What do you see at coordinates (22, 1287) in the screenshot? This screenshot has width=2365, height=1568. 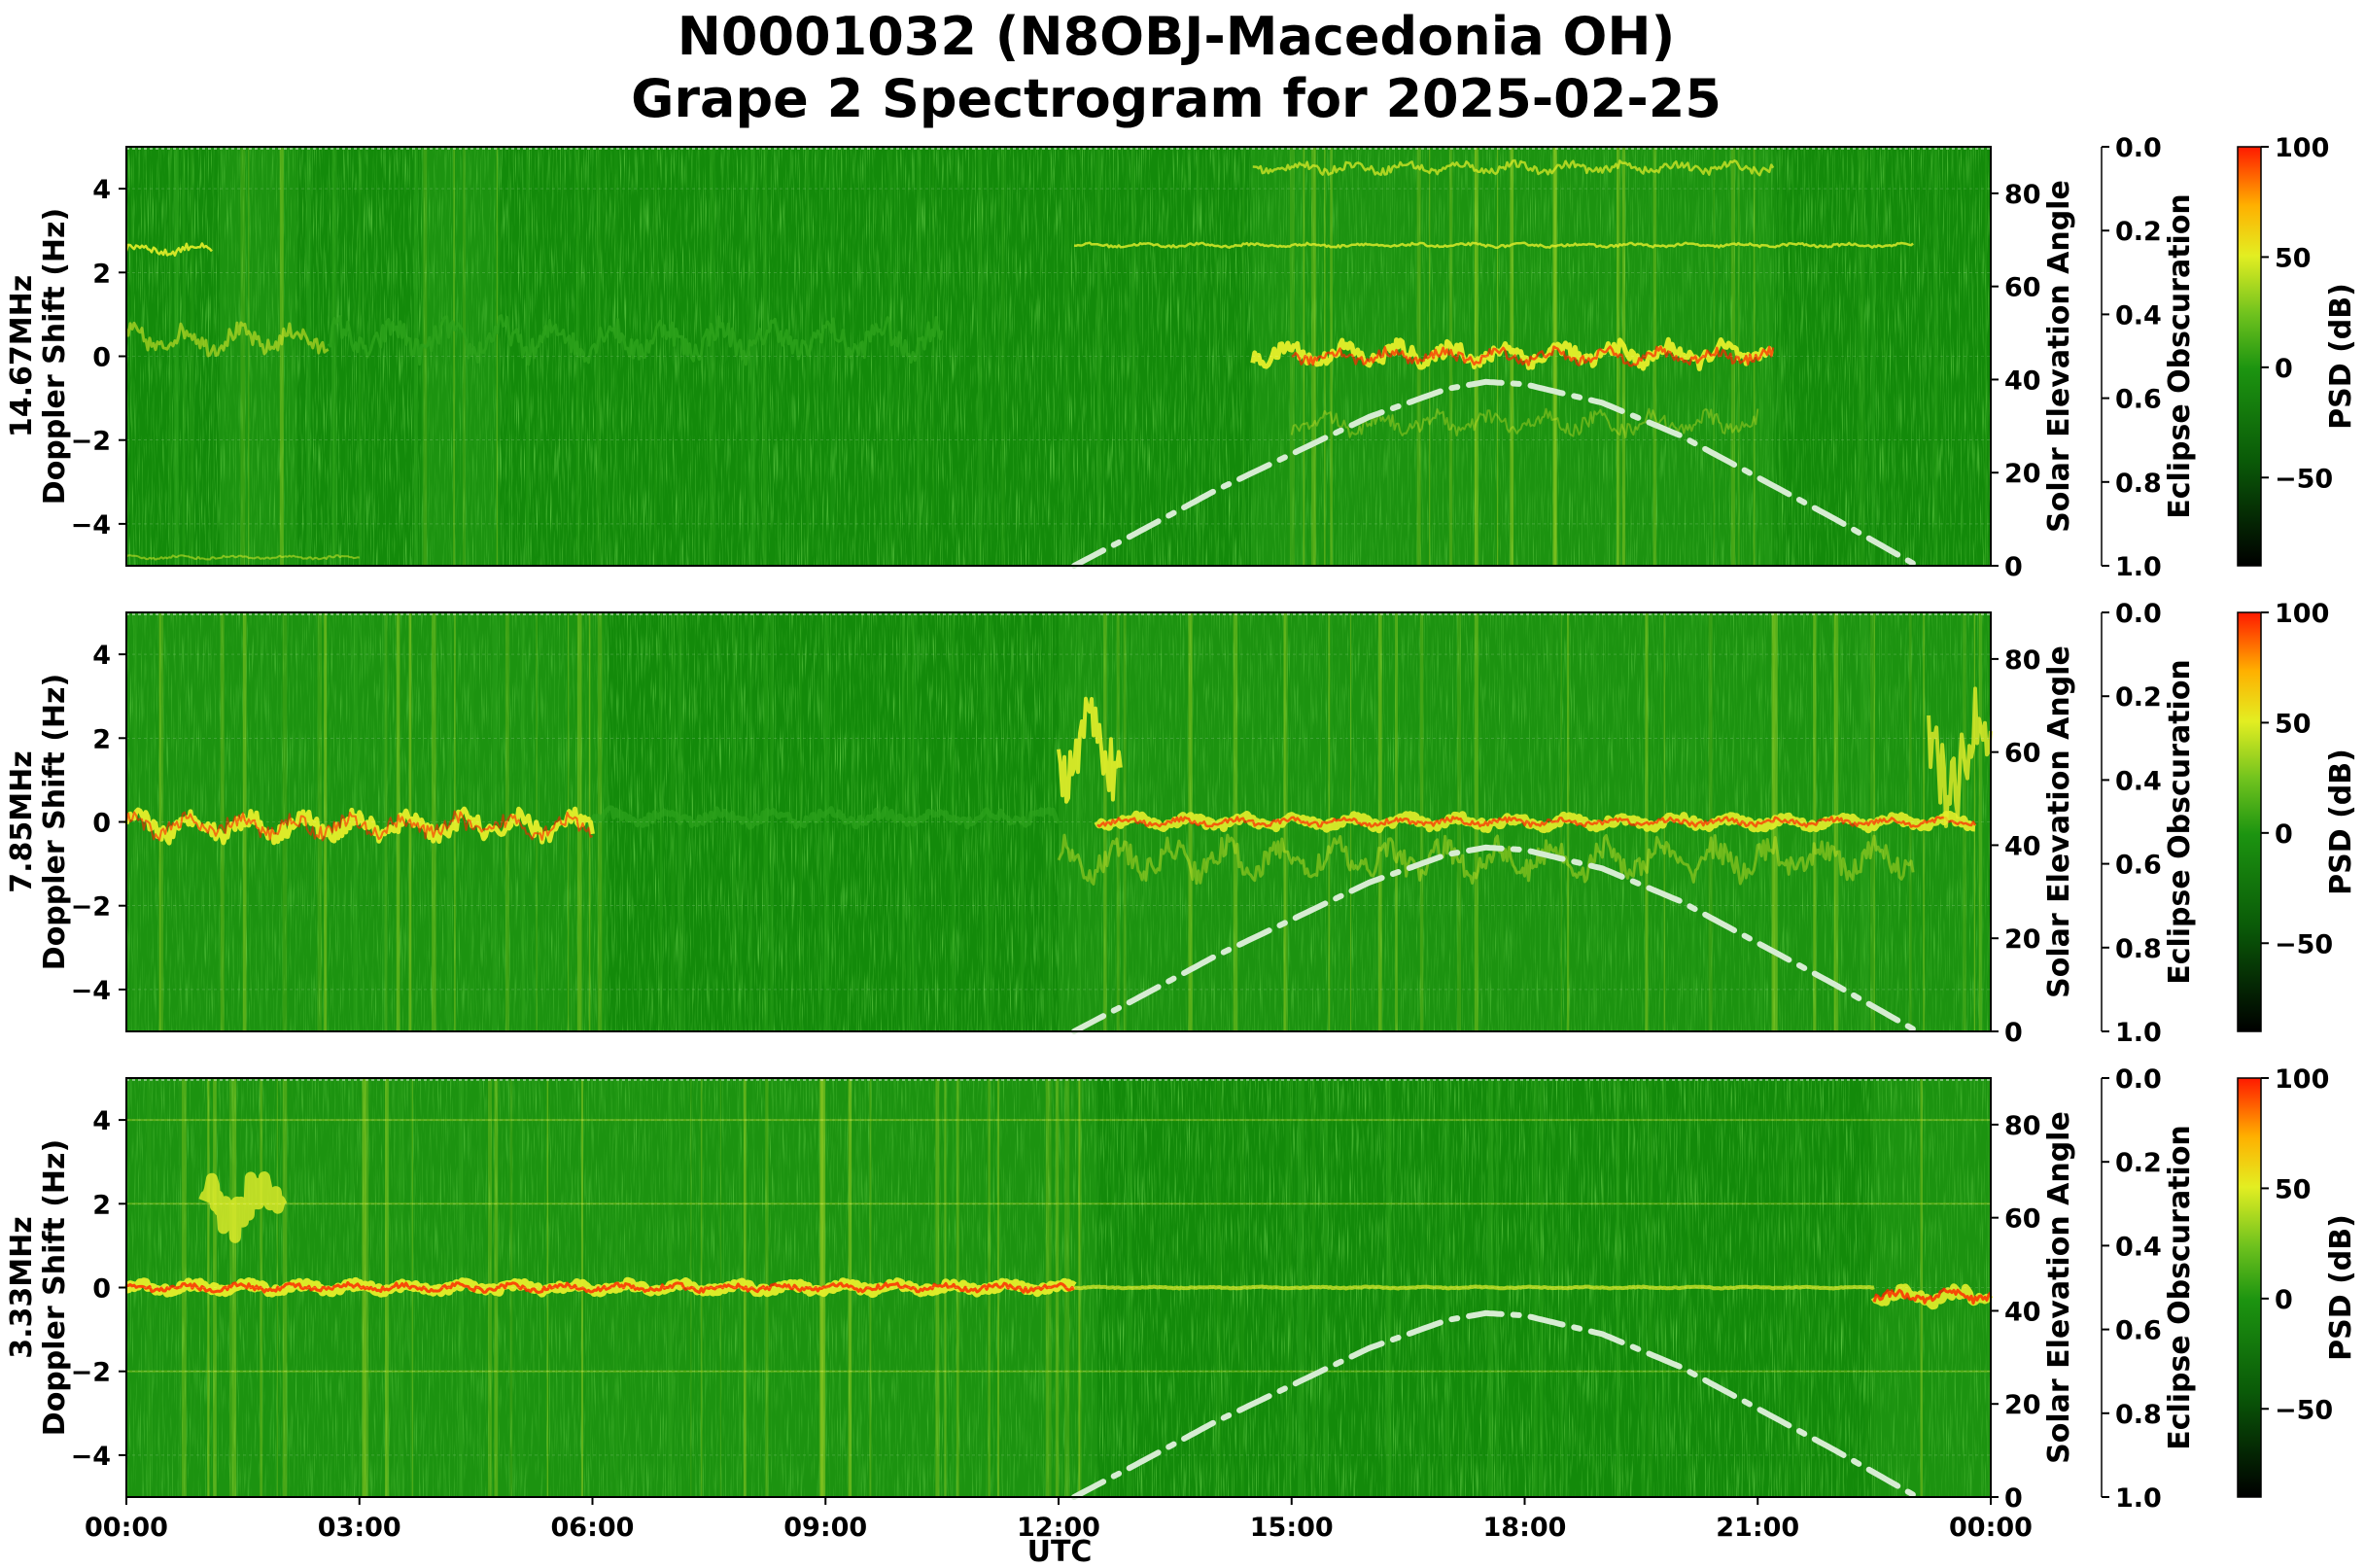 I see `frequency-label: 3.33MHz` at bounding box center [22, 1287].